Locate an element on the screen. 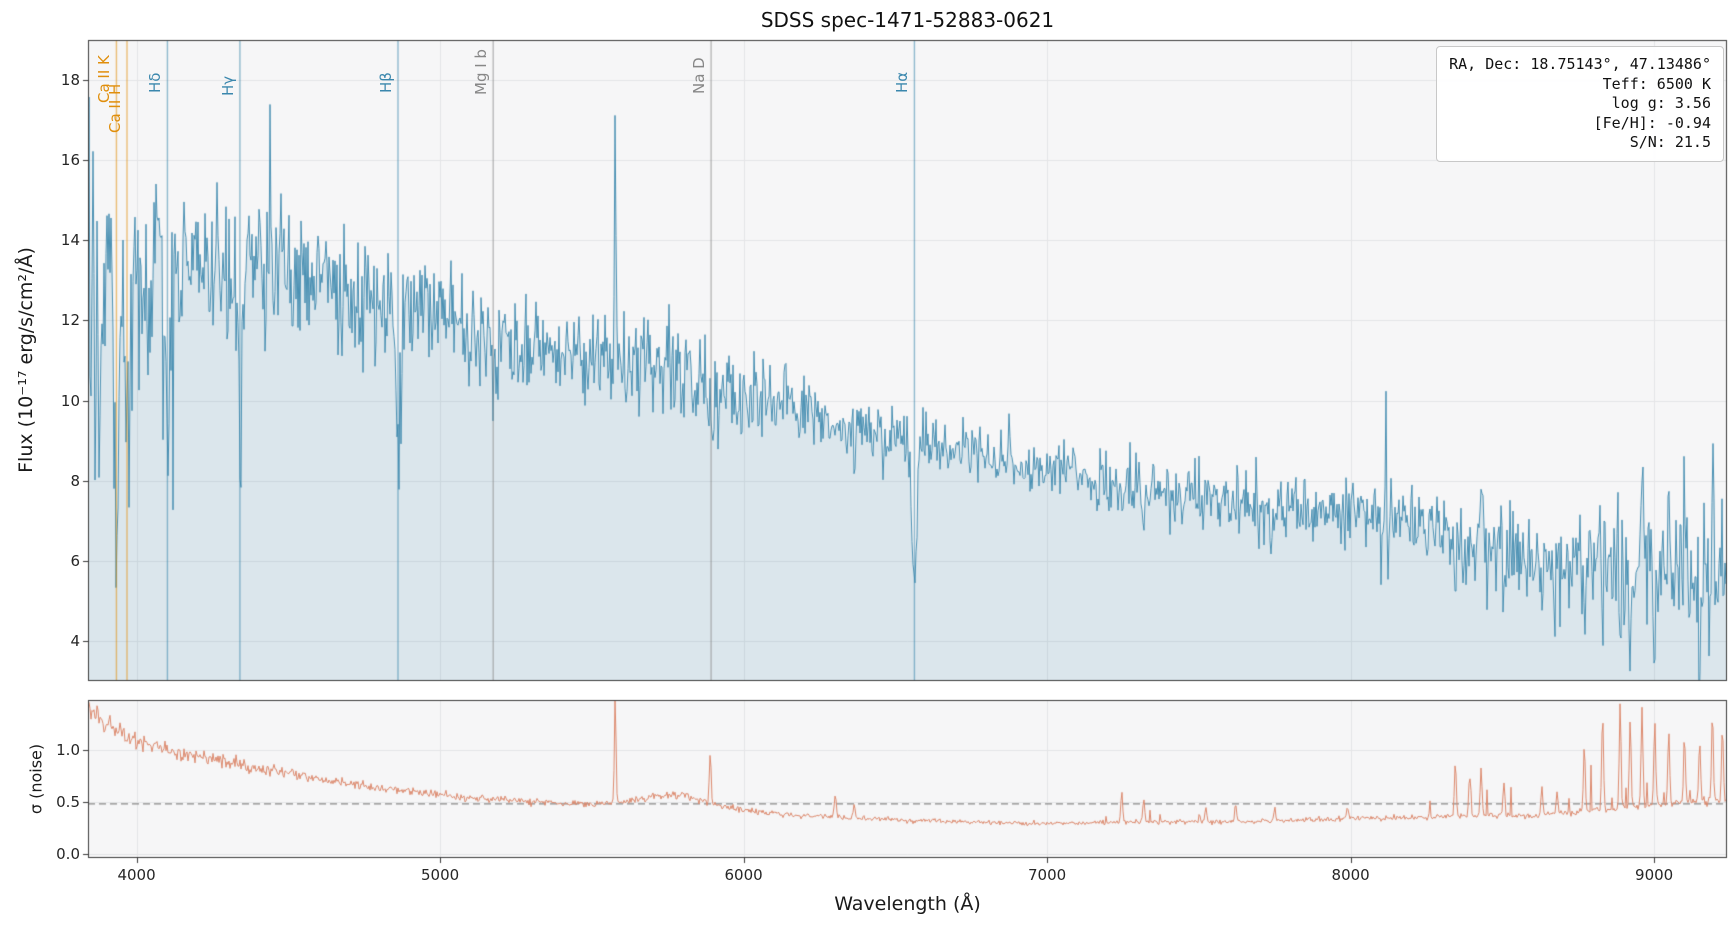 This screenshot has height=940, width=1734. spectral-line-label: Ca II H is located at coordinates (115, 108).